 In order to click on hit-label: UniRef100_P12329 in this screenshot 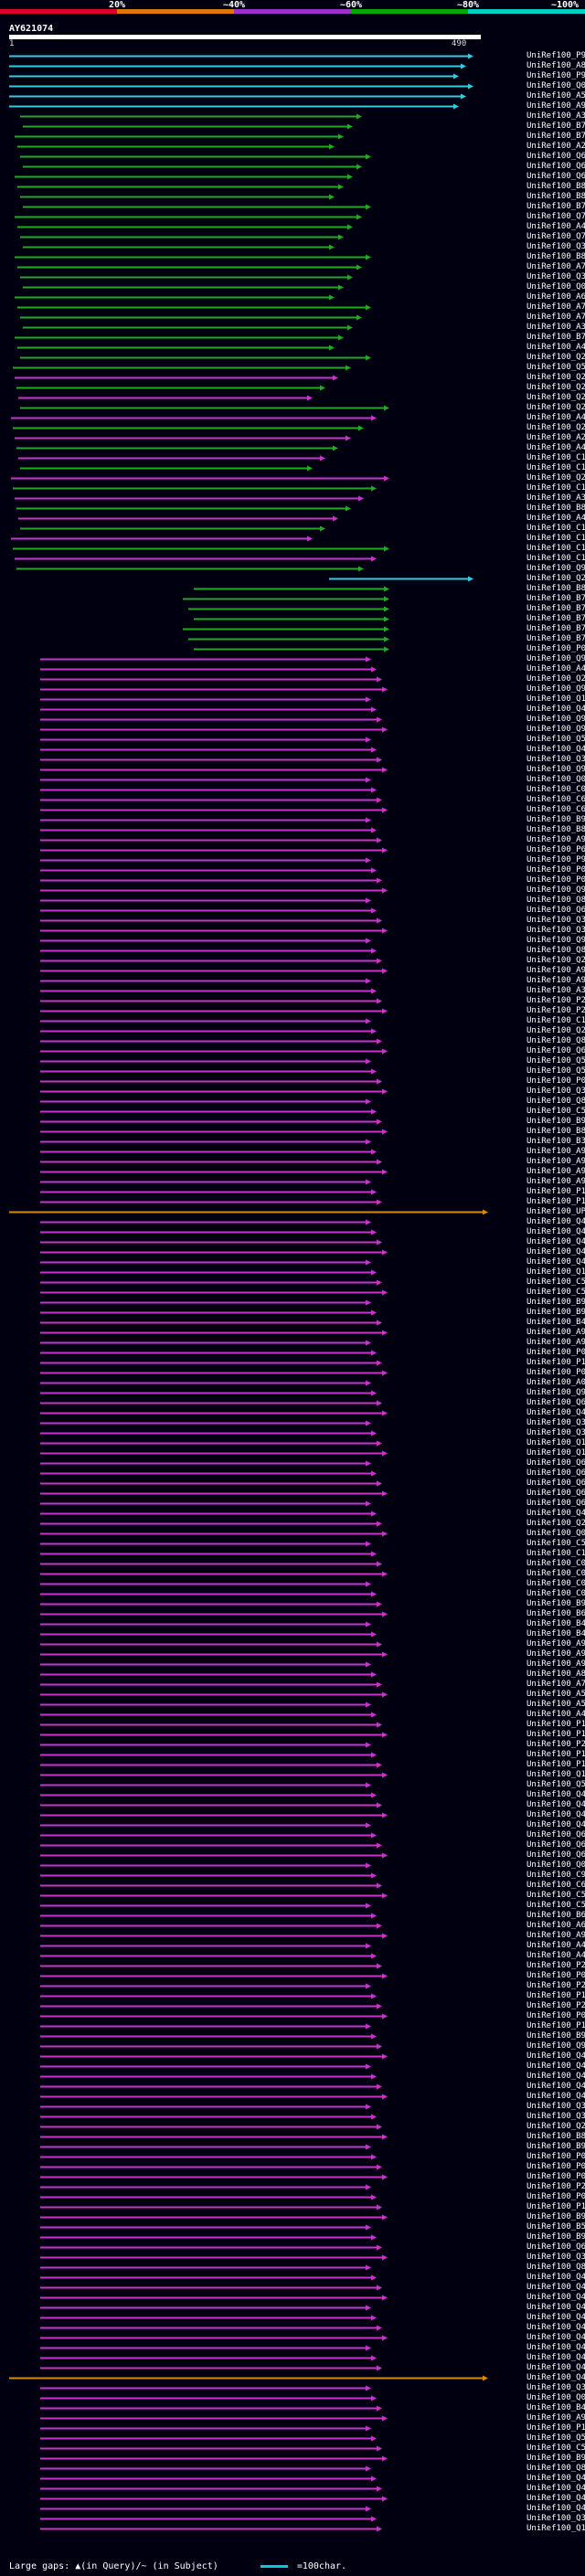, I will do `click(556, 1754)`.